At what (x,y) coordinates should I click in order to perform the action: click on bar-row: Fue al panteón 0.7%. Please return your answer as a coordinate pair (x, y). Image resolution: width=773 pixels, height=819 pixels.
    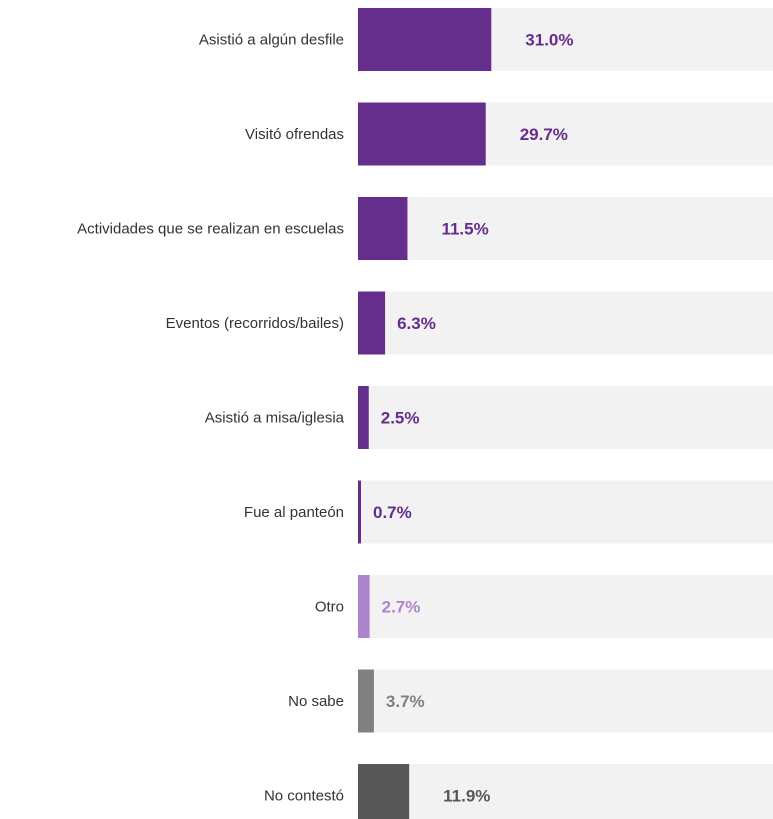
    Looking at the image, I should click on (508, 512).